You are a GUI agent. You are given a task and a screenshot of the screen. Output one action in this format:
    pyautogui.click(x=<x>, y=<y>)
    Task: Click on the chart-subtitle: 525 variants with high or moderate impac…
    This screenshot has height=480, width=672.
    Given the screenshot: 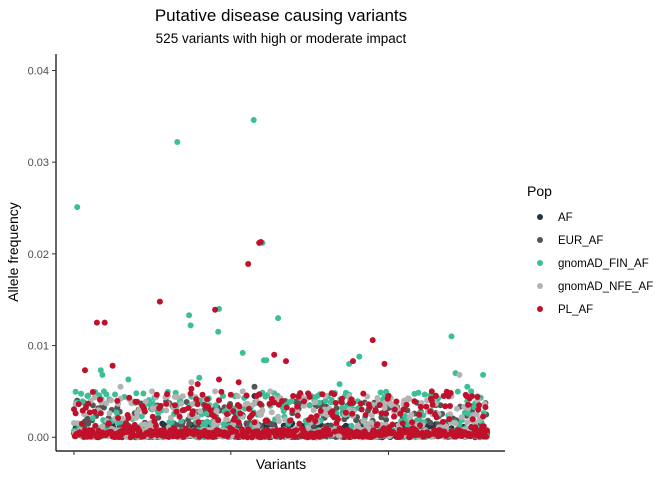 What is the action you would take?
    pyautogui.click(x=281, y=38)
    